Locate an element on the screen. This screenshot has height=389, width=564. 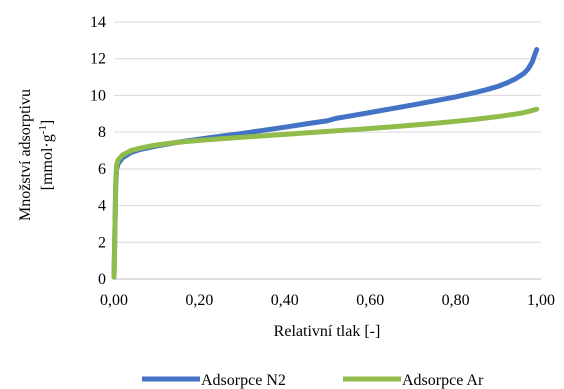
y-axis-title-line2: [mmol·g-1] is located at coordinates (46, 155).